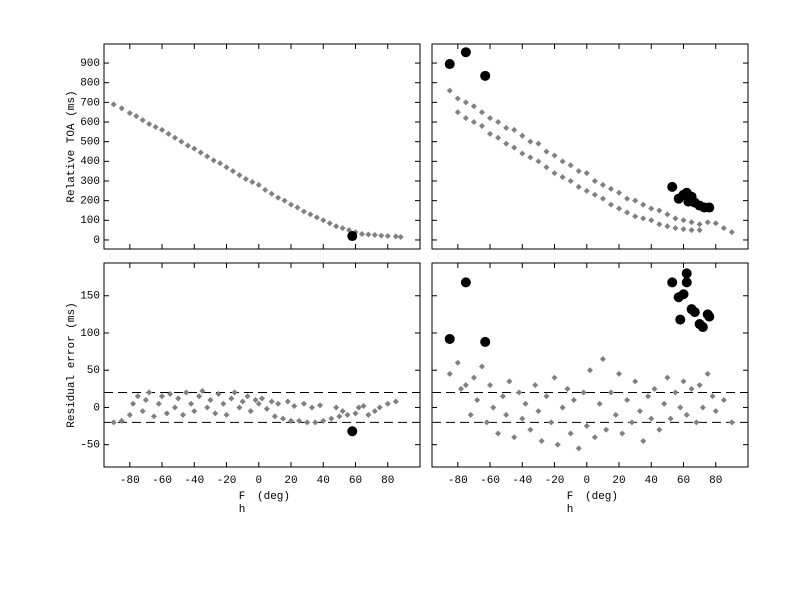 The image size is (800, 600). I want to click on y-tick-label: 900, so click(90, 64).